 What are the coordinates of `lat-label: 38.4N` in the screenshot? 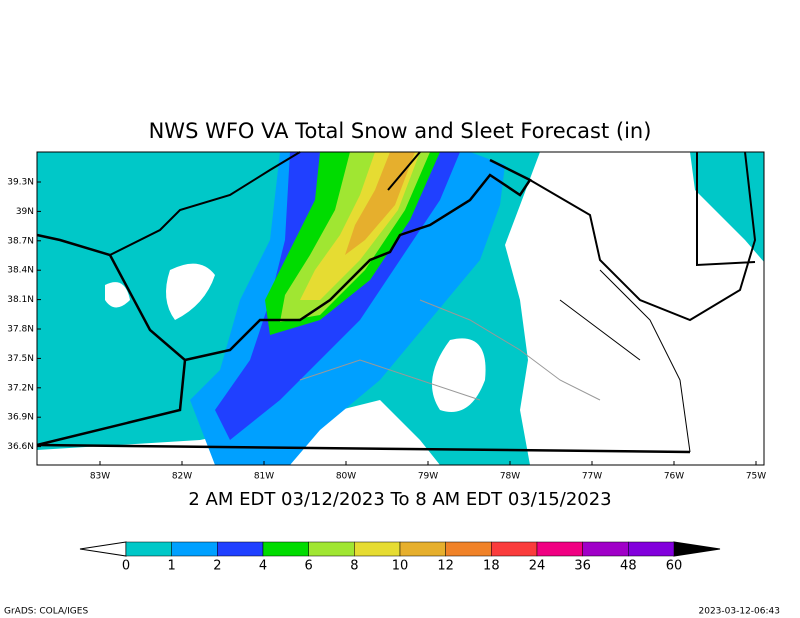 It's located at (20, 271).